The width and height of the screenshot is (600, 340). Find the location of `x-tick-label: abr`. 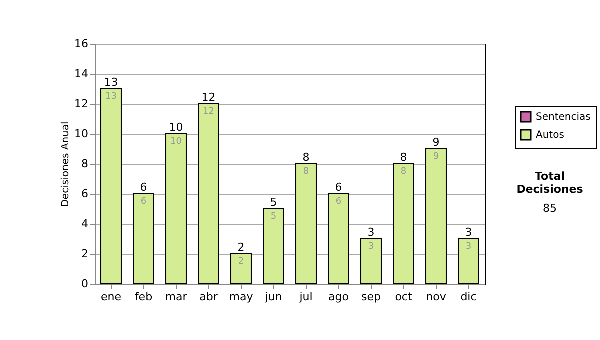

x-tick-label: abr is located at coordinates (209, 297).